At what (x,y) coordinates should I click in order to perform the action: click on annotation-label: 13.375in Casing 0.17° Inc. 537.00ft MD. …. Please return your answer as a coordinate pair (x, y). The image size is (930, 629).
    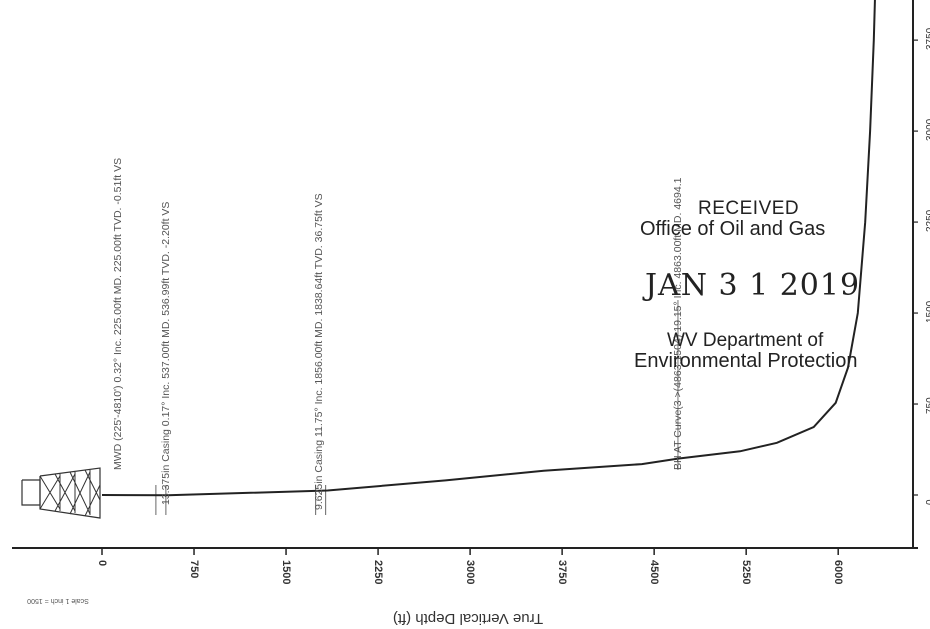
    Looking at the image, I should click on (166, 353).